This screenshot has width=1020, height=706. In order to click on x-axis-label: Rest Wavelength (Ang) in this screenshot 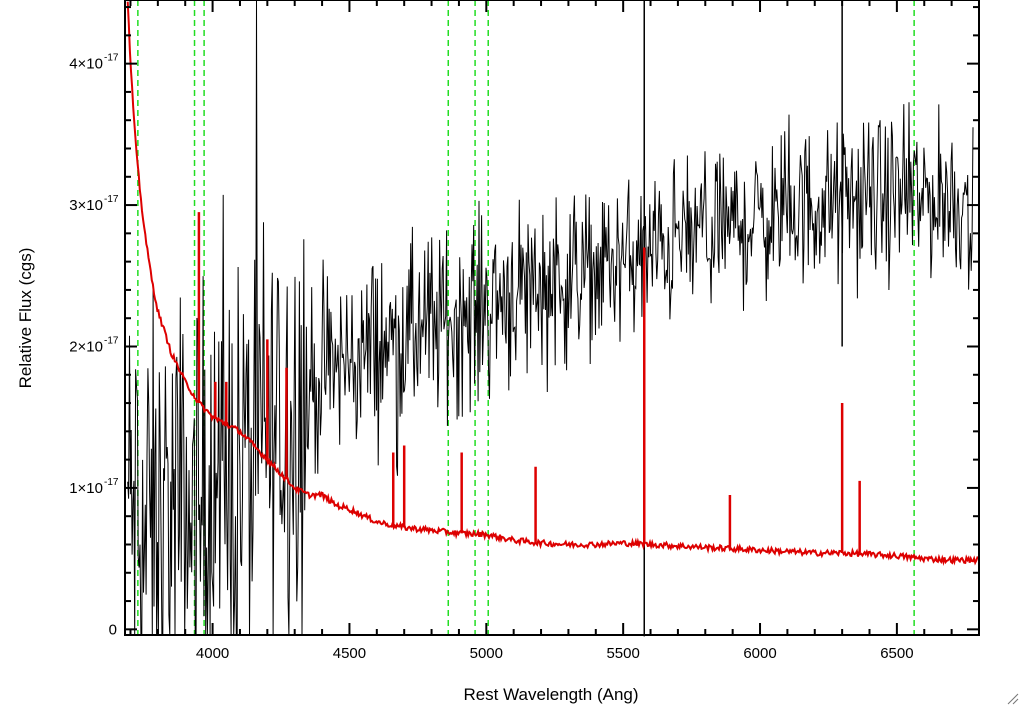, I will do `click(550, 694)`.